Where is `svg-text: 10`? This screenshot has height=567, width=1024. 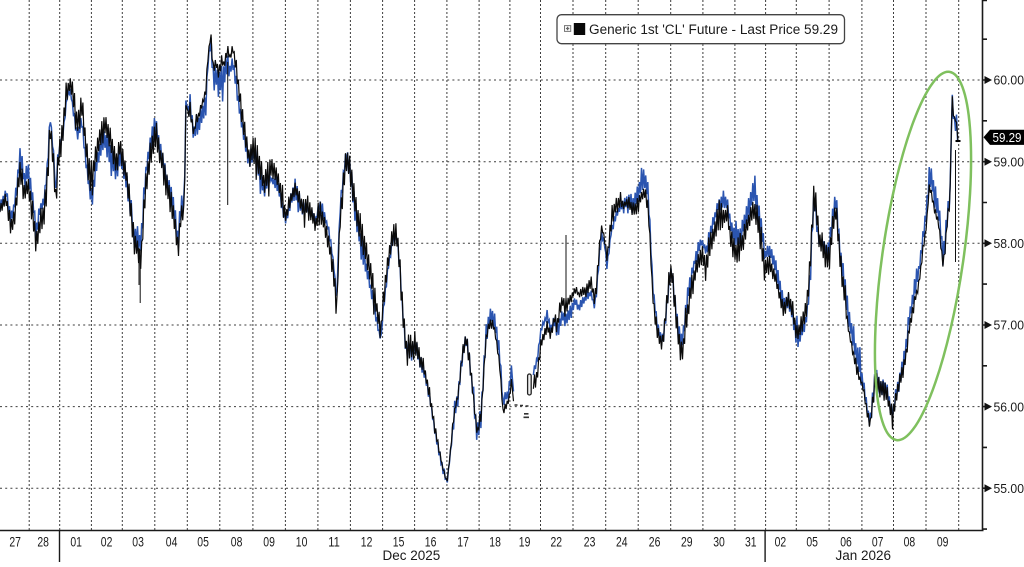 svg-text: 10 is located at coordinates (302, 542).